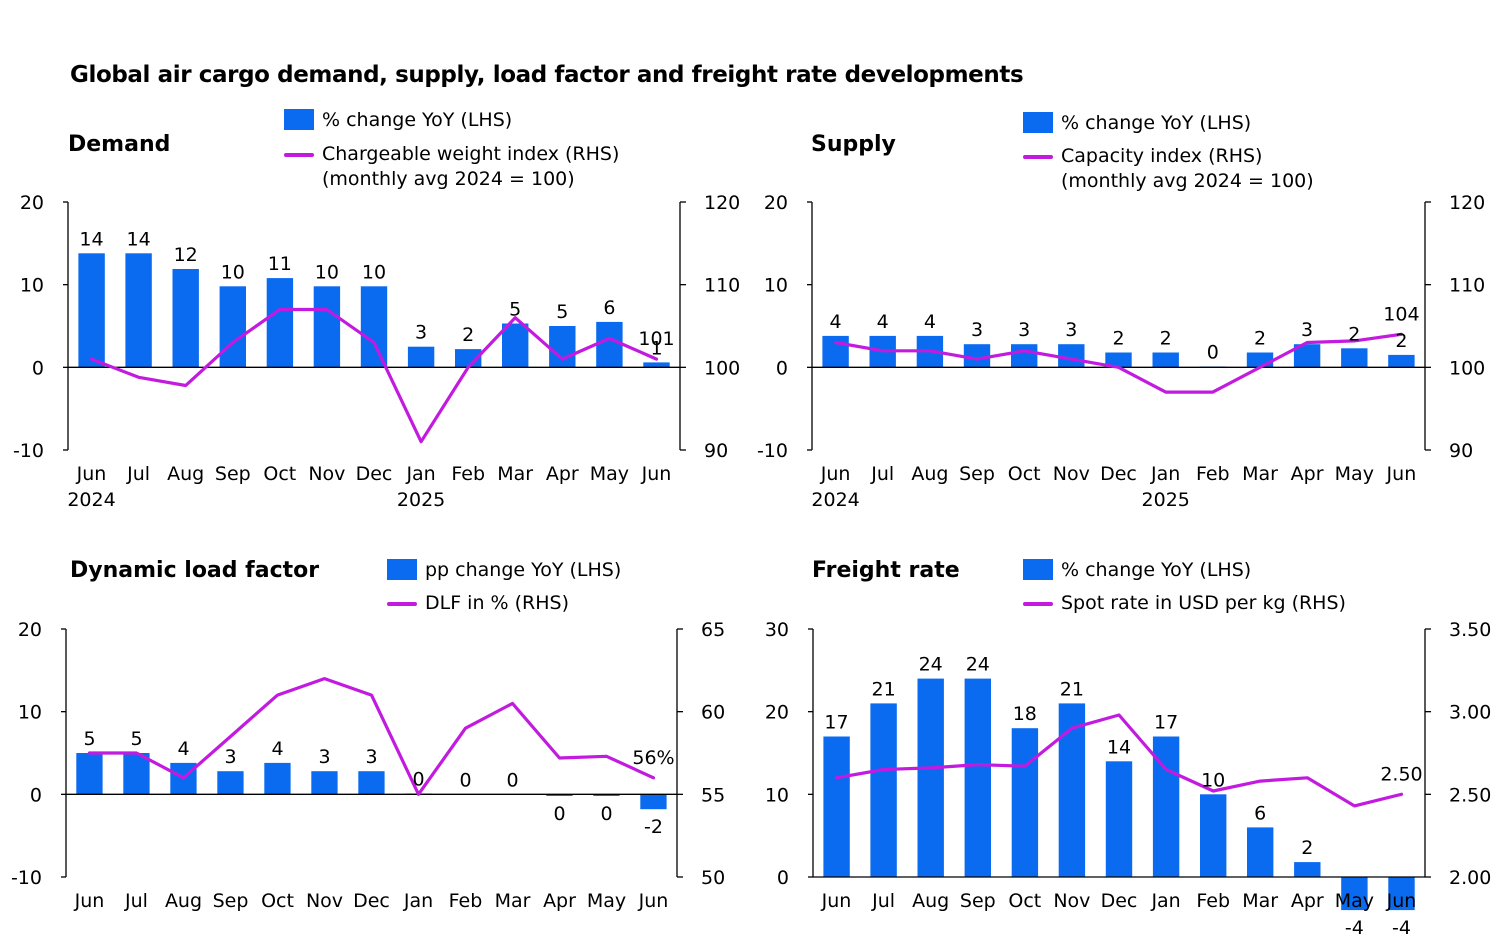  Describe the element at coordinates (91, 500) in the screenshot. I see `year-label: 2024` at that location.